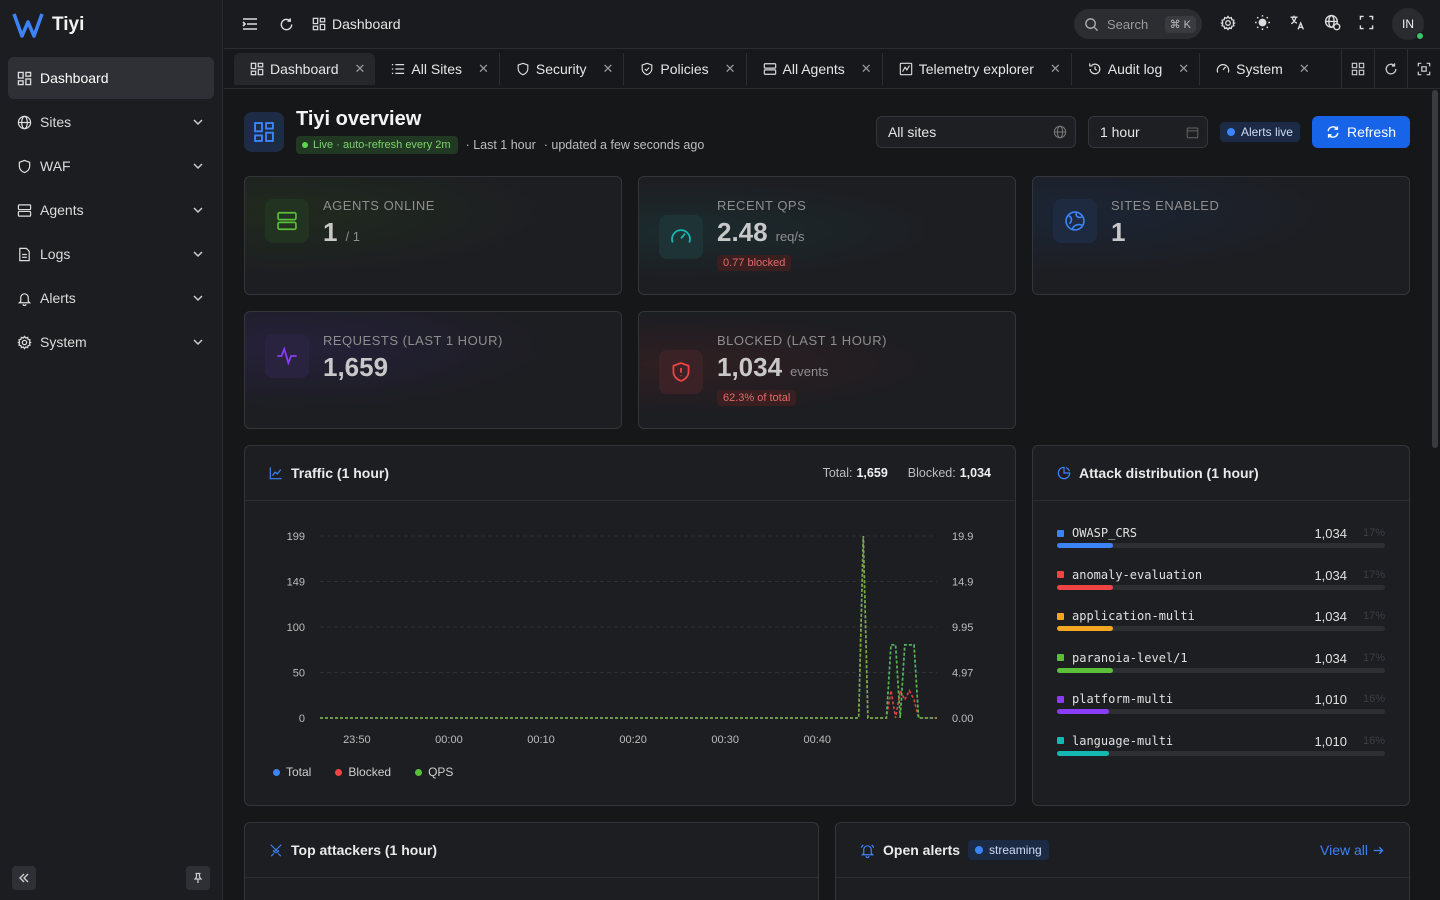 This screenshot has height=900, width=1440. Describe the element at coordinates (250, 24) in the screenshot. I see `menu-toggle-icon` at that location.